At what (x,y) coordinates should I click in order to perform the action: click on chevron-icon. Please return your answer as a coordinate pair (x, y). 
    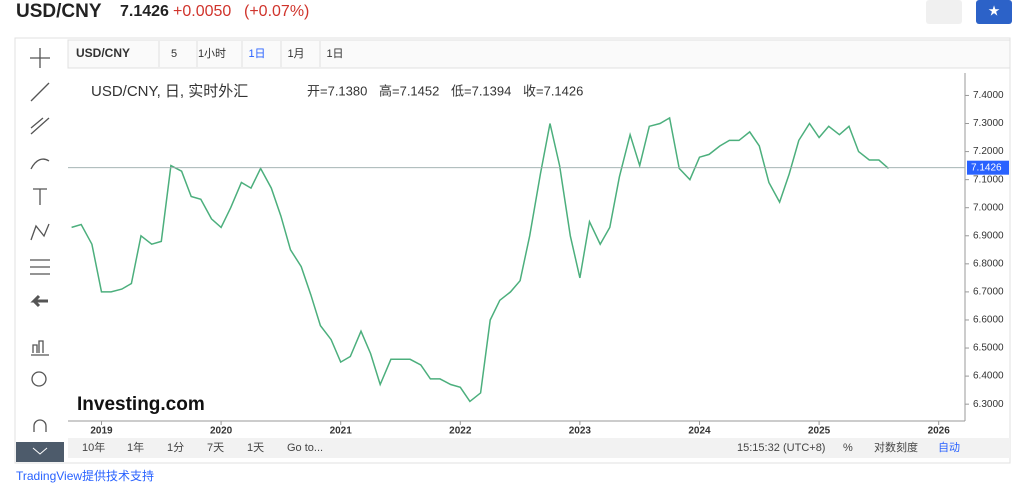
    Looking at the image, I should click on (40, 451).